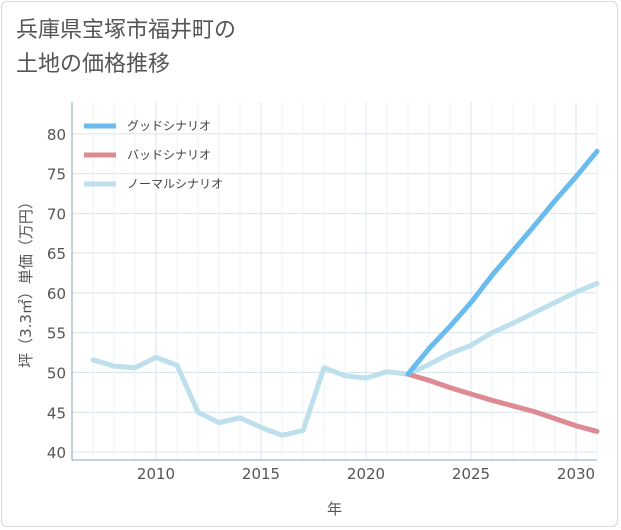 Image resolution: width=621 pixels, height=530 pixels. I want to click on y-tick-label: 65, so click(56, 254).